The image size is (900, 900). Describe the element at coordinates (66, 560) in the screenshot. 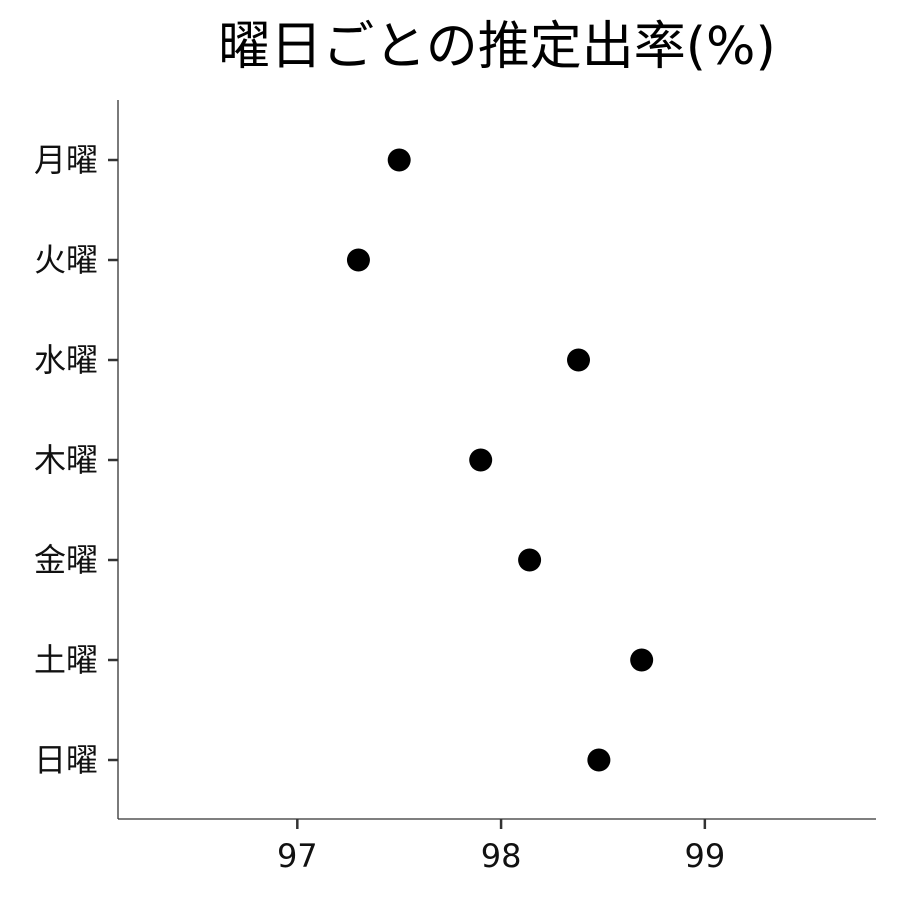

I see `y-tick-label: 金曜` at that location.